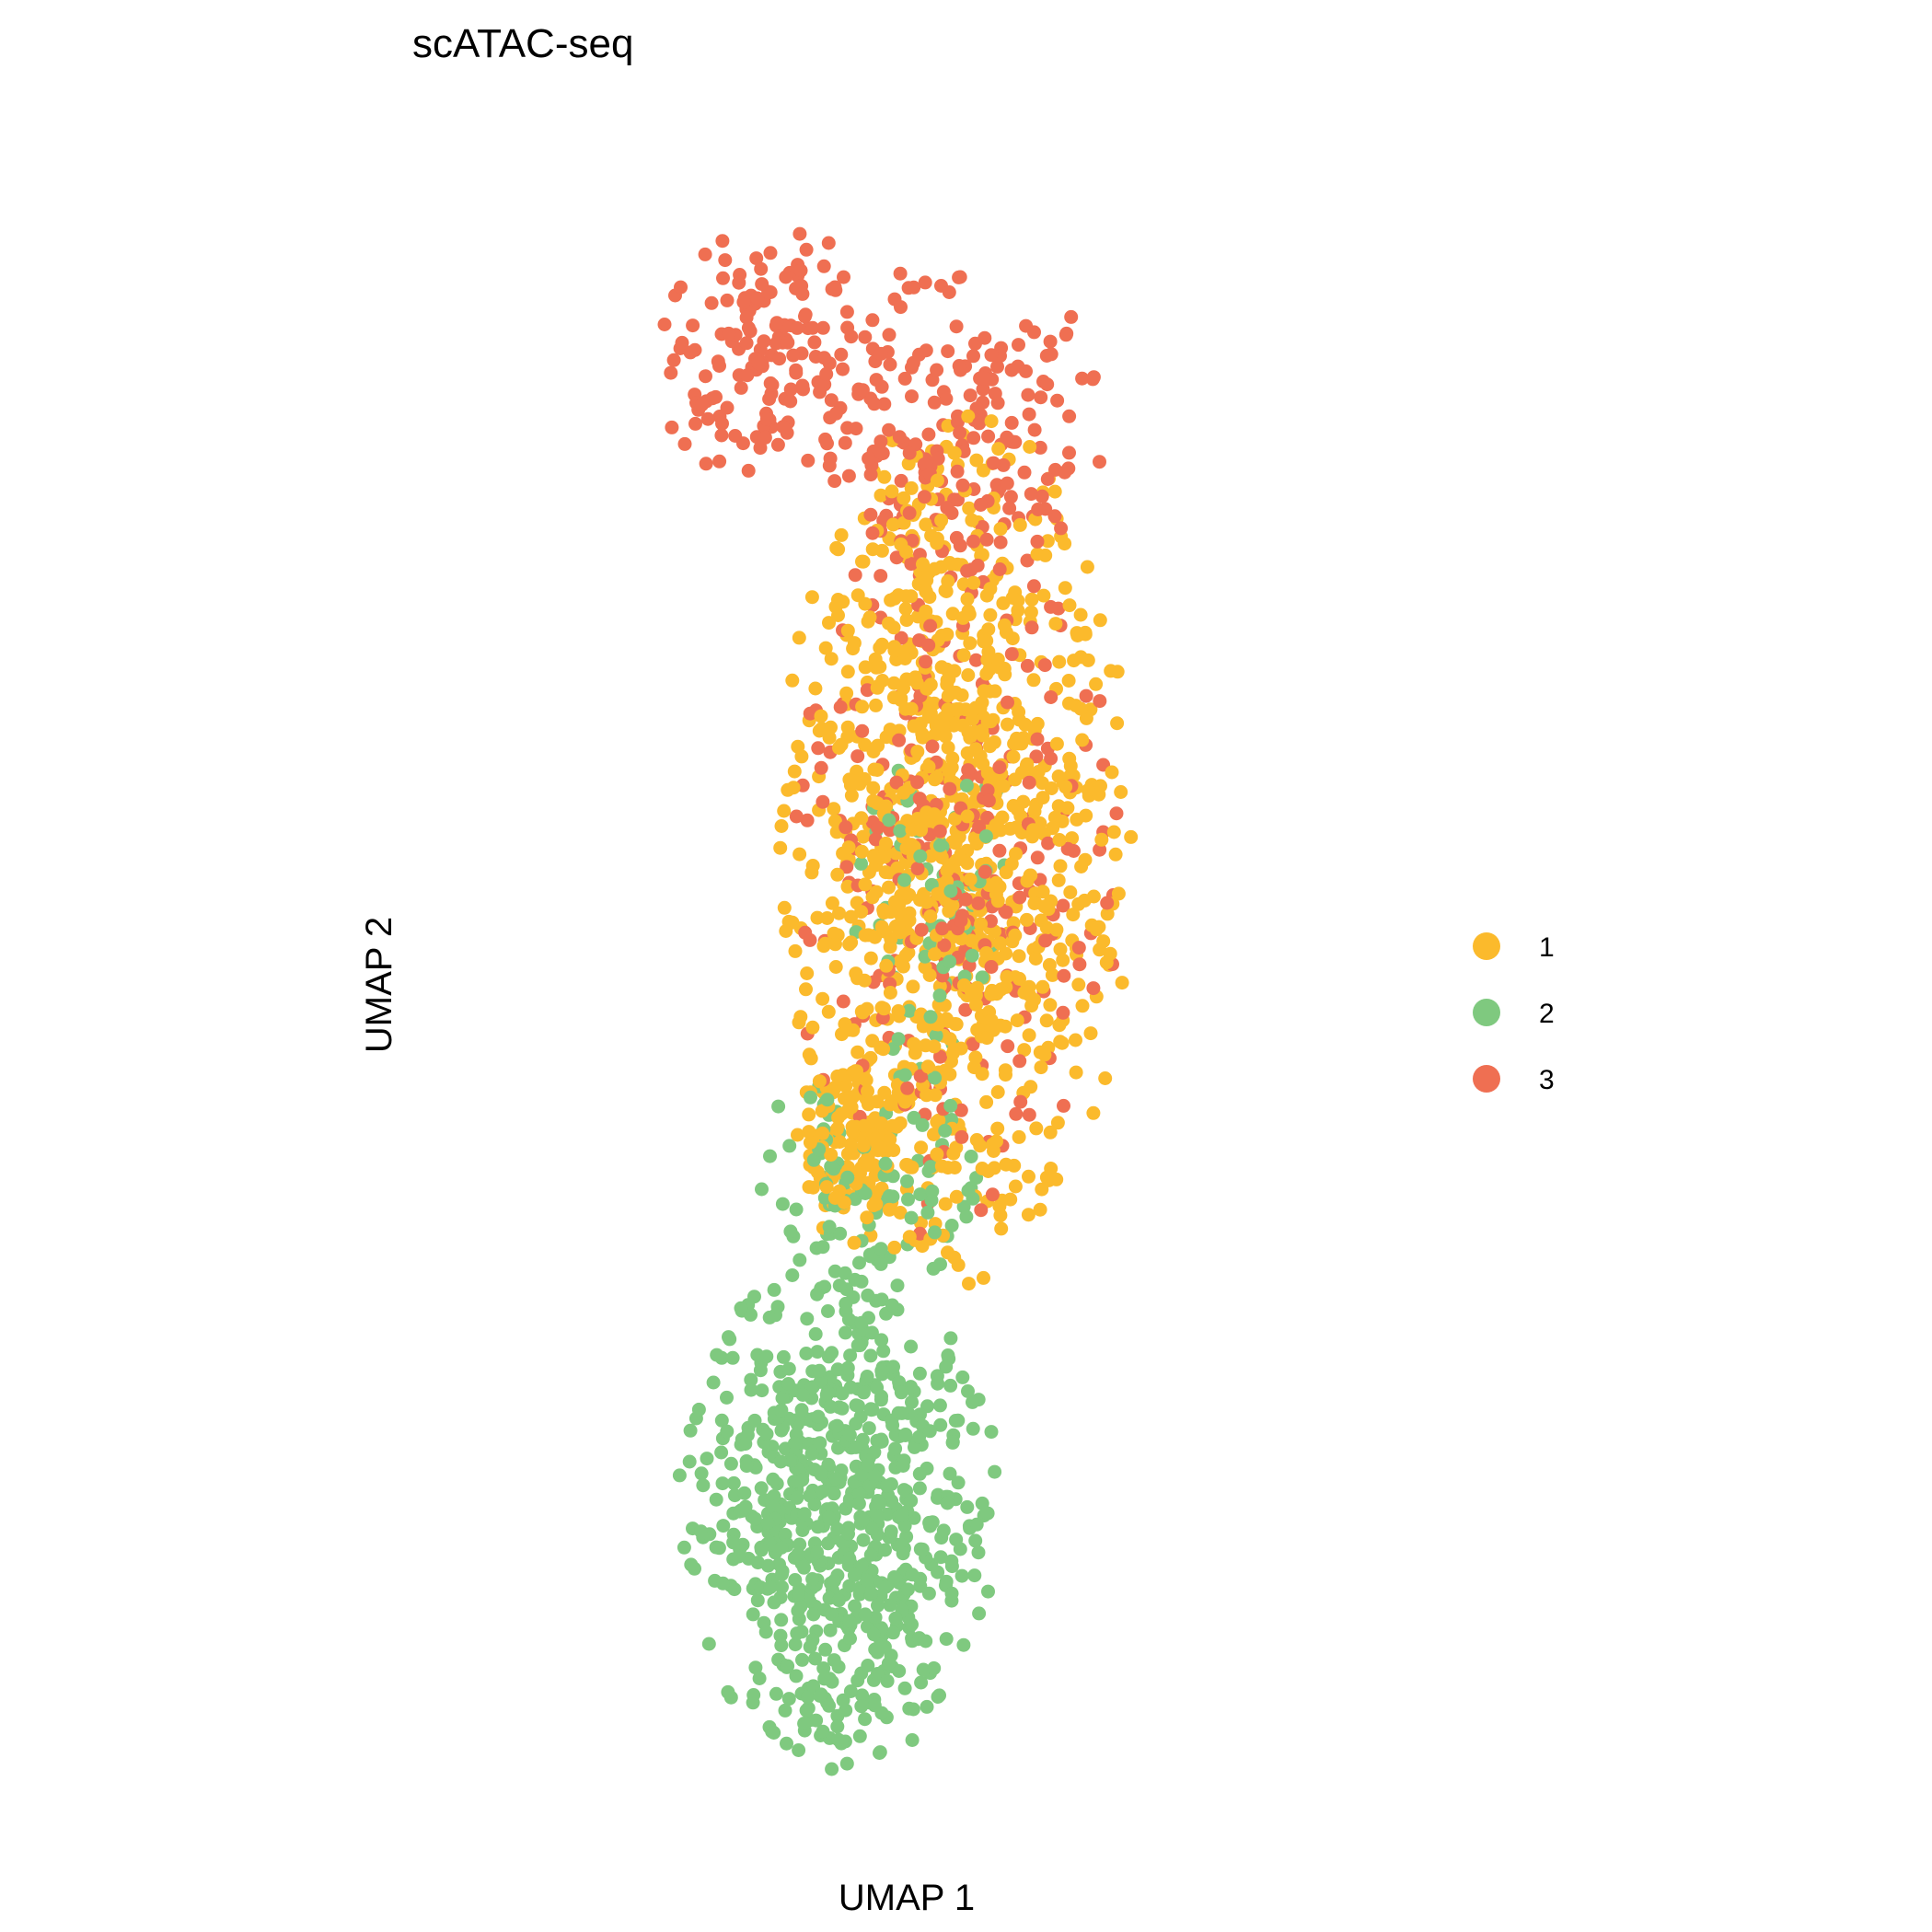 The image size is (1932, 1932). What do you see at coordinates (522, 44) in the screenshot?
I see `chart-title: scATAC-seq` at bounding box center [522, 44].